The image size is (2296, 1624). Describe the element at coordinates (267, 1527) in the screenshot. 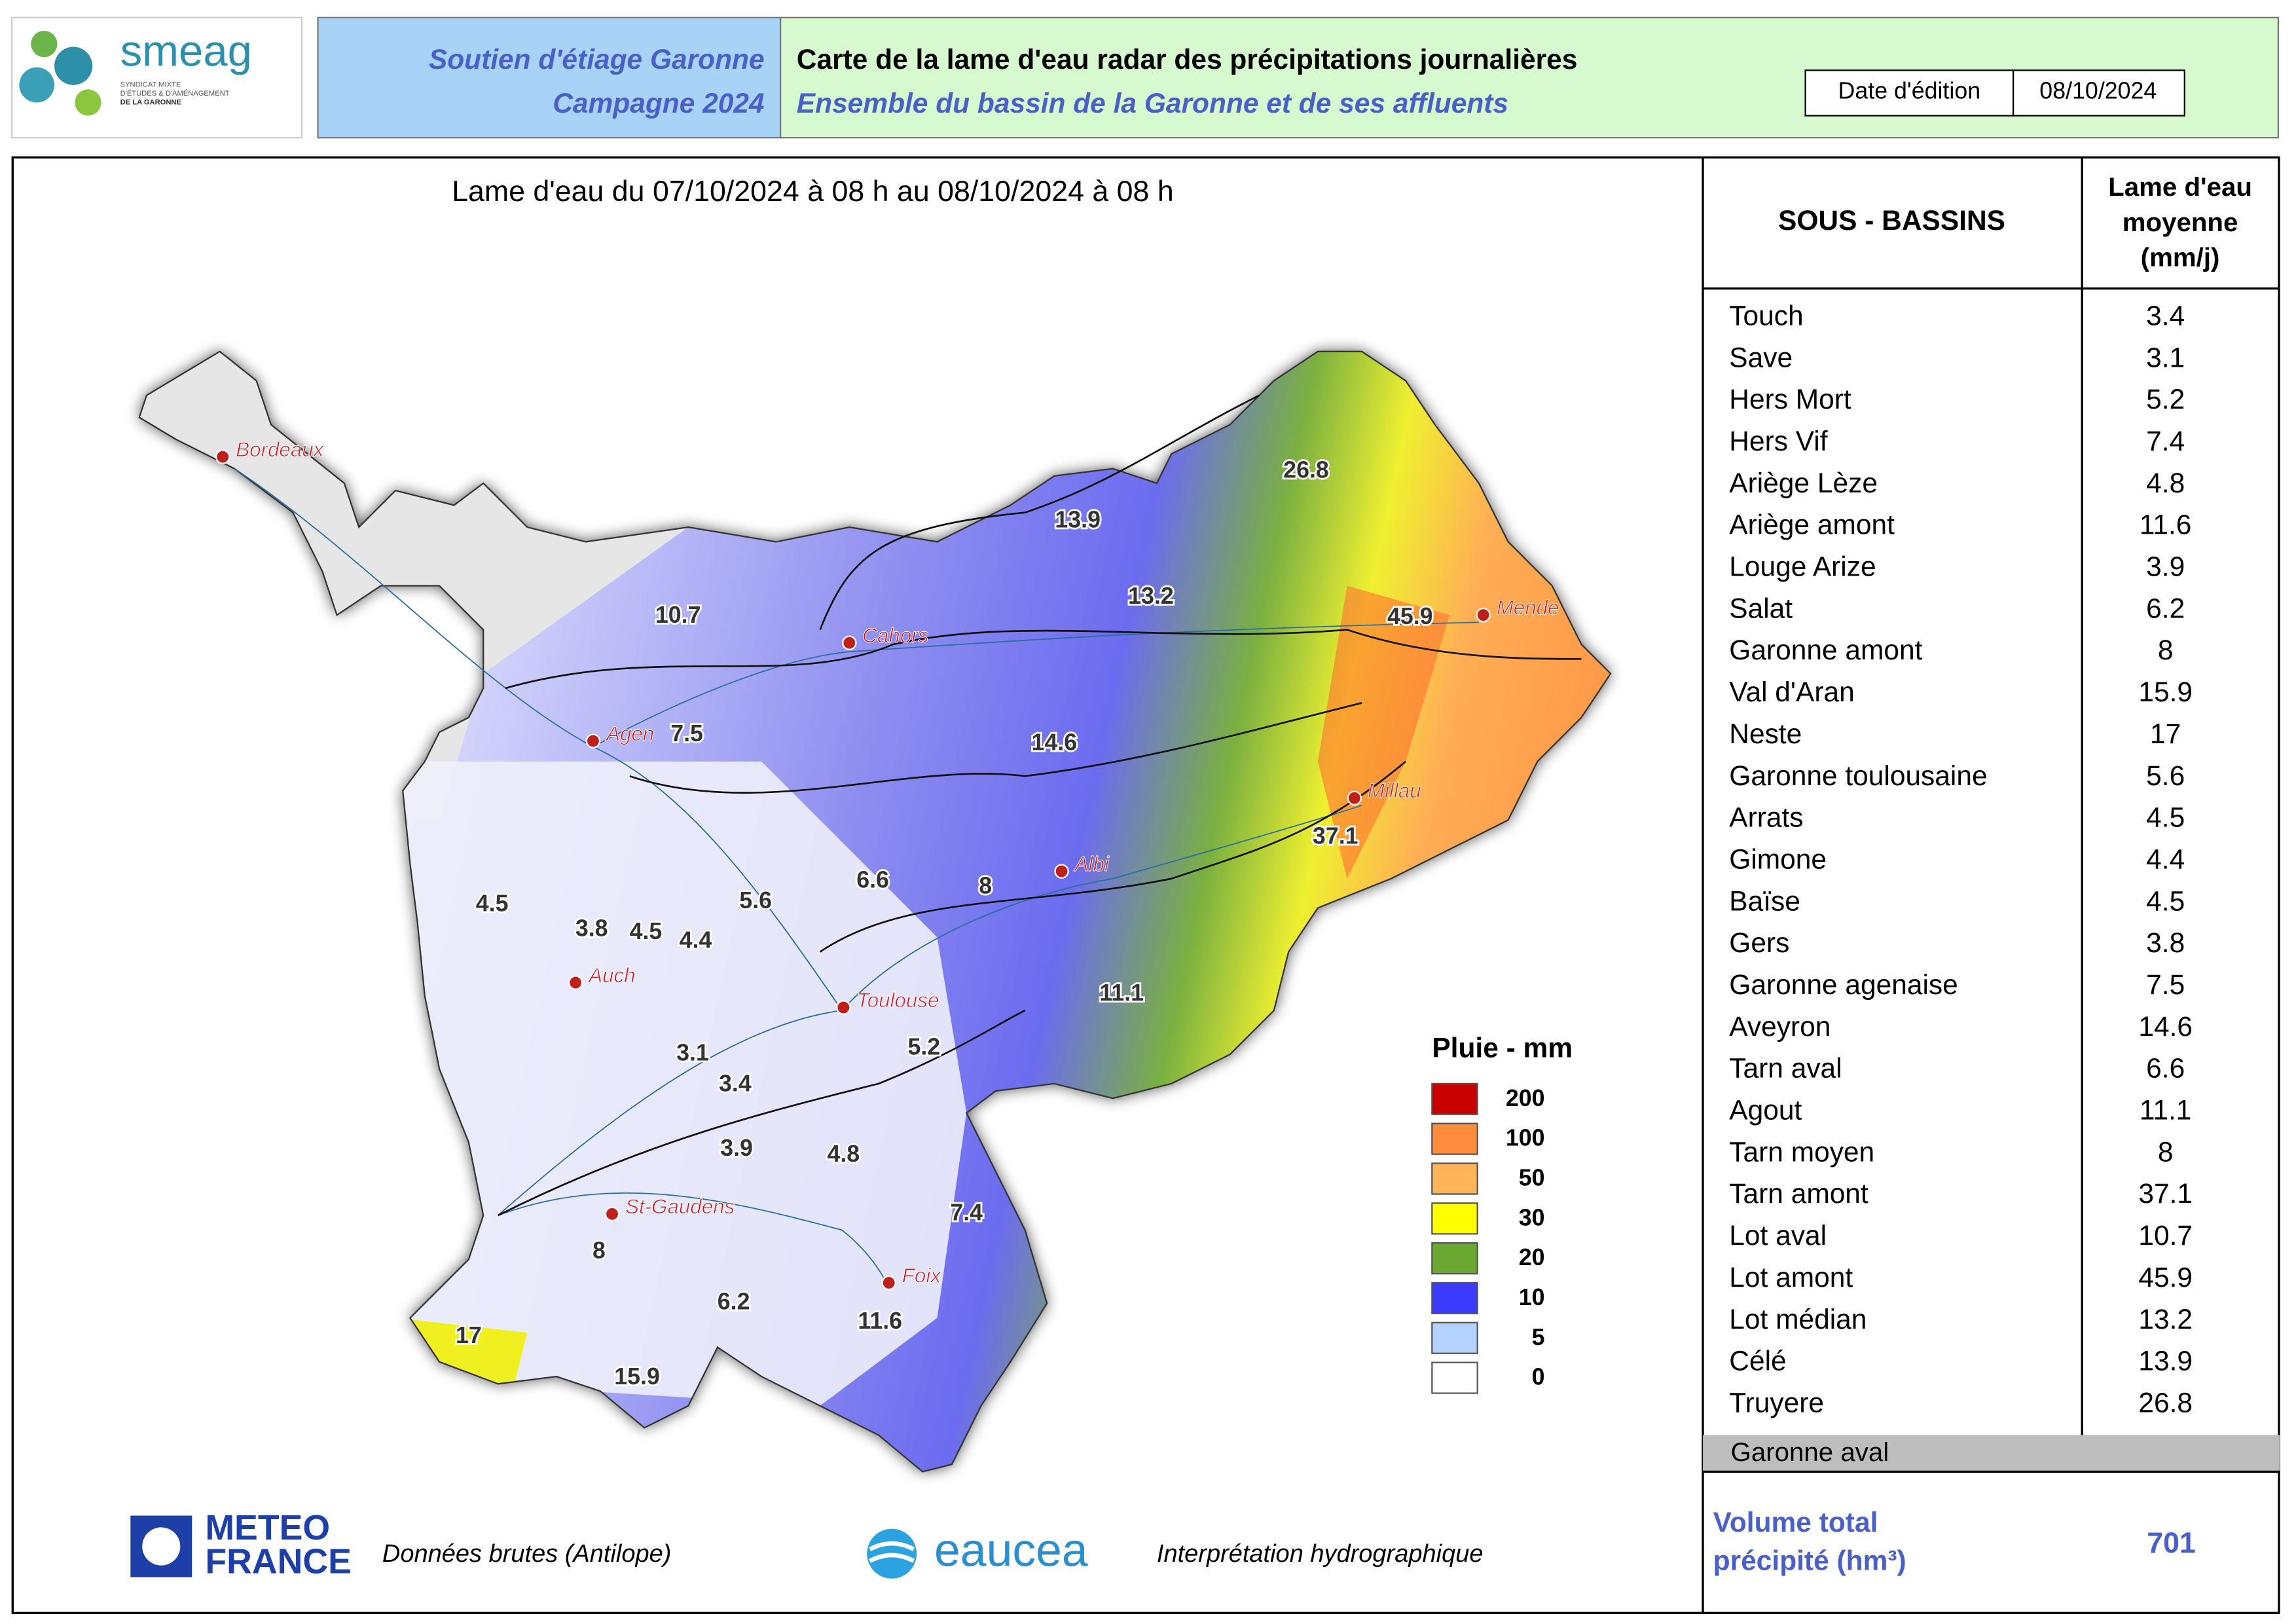

I see `meteo-name: METEO` at that location.